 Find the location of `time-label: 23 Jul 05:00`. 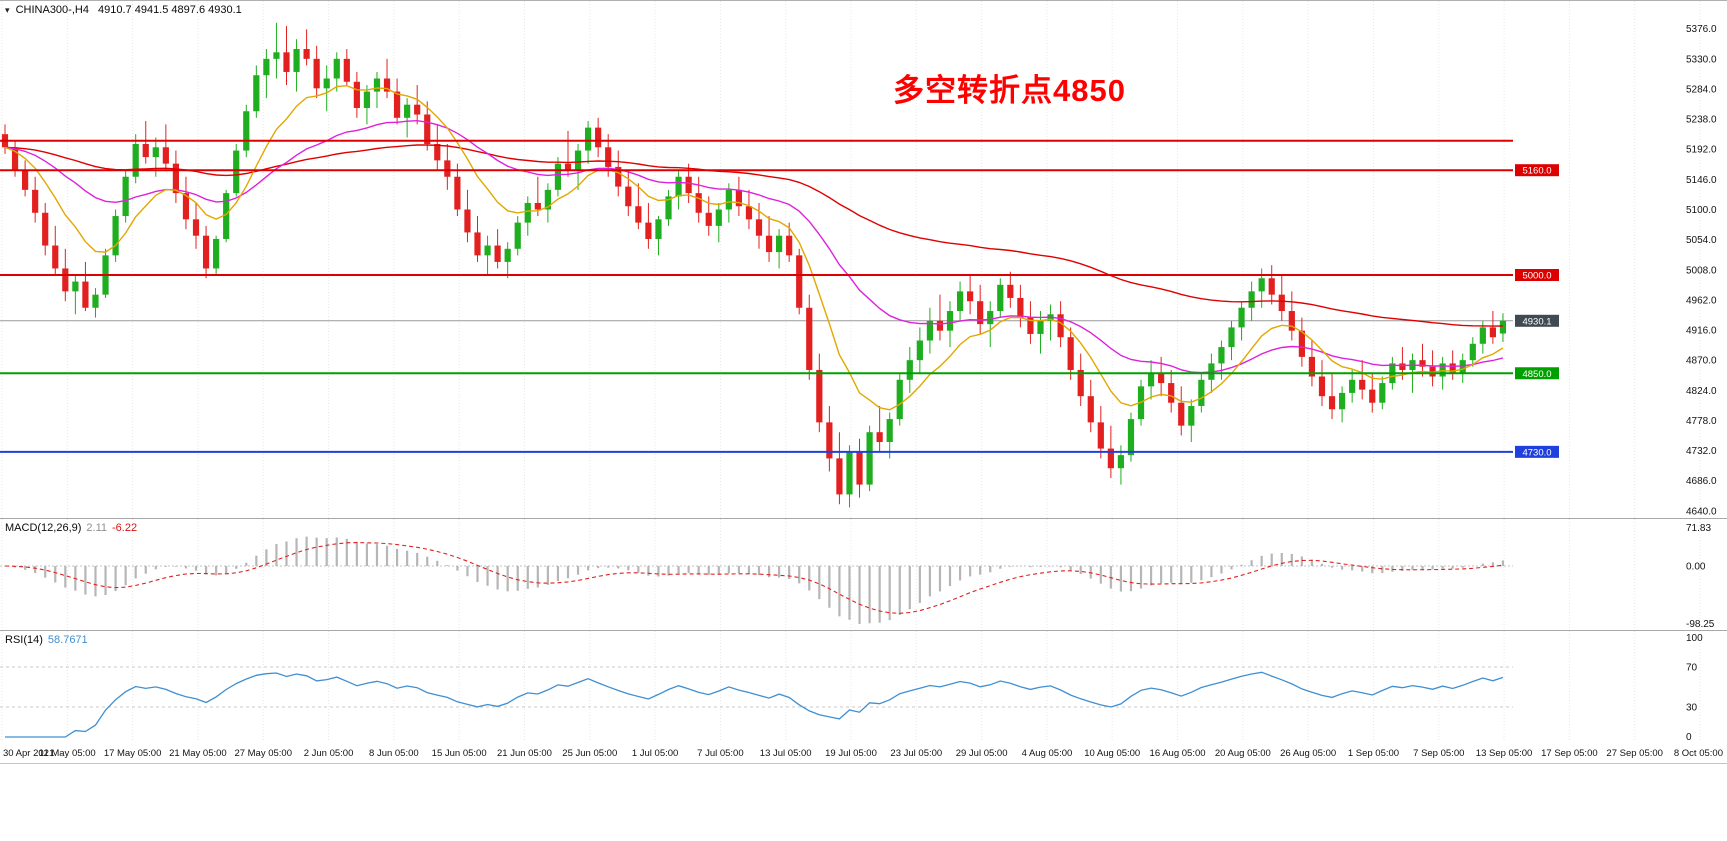

time-label: 23 Jul 05:00 is located at coordinates (916, 753).